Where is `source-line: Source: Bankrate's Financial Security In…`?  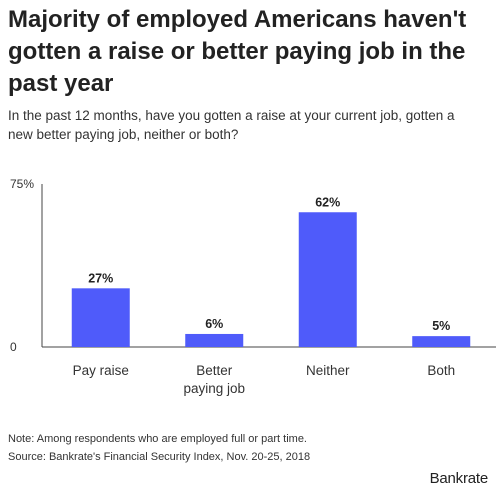
source-line: Source: Bankrate's Financial Security In… is located at coordinates (159, 457).